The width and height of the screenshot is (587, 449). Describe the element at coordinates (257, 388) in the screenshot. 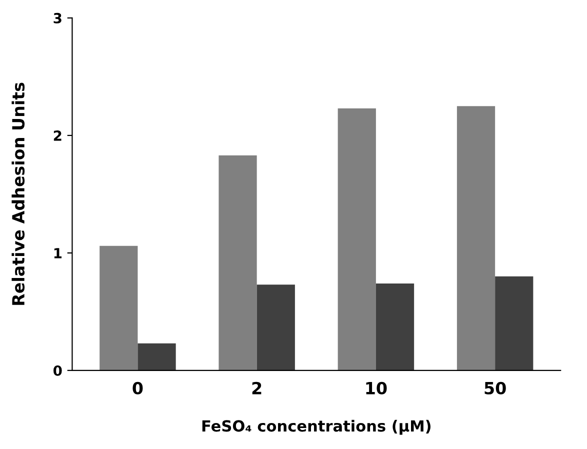

I see `x-tick-label: 2` at that location.